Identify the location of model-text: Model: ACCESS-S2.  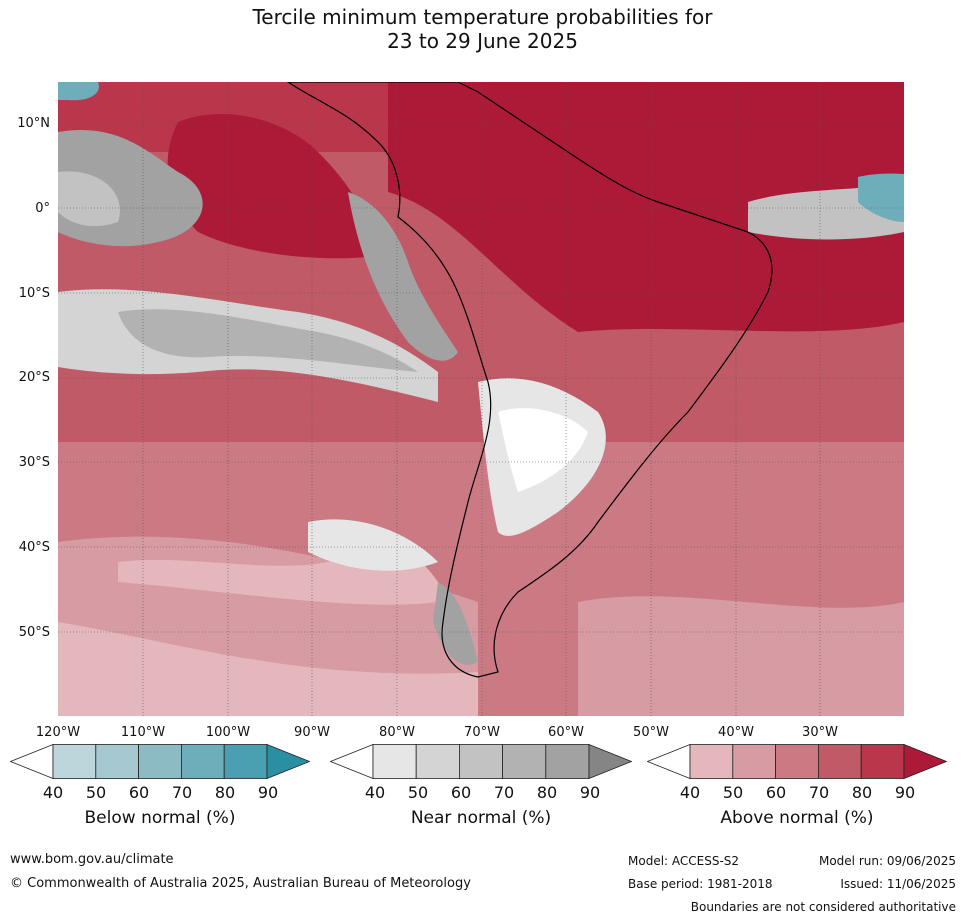
(684, 861).